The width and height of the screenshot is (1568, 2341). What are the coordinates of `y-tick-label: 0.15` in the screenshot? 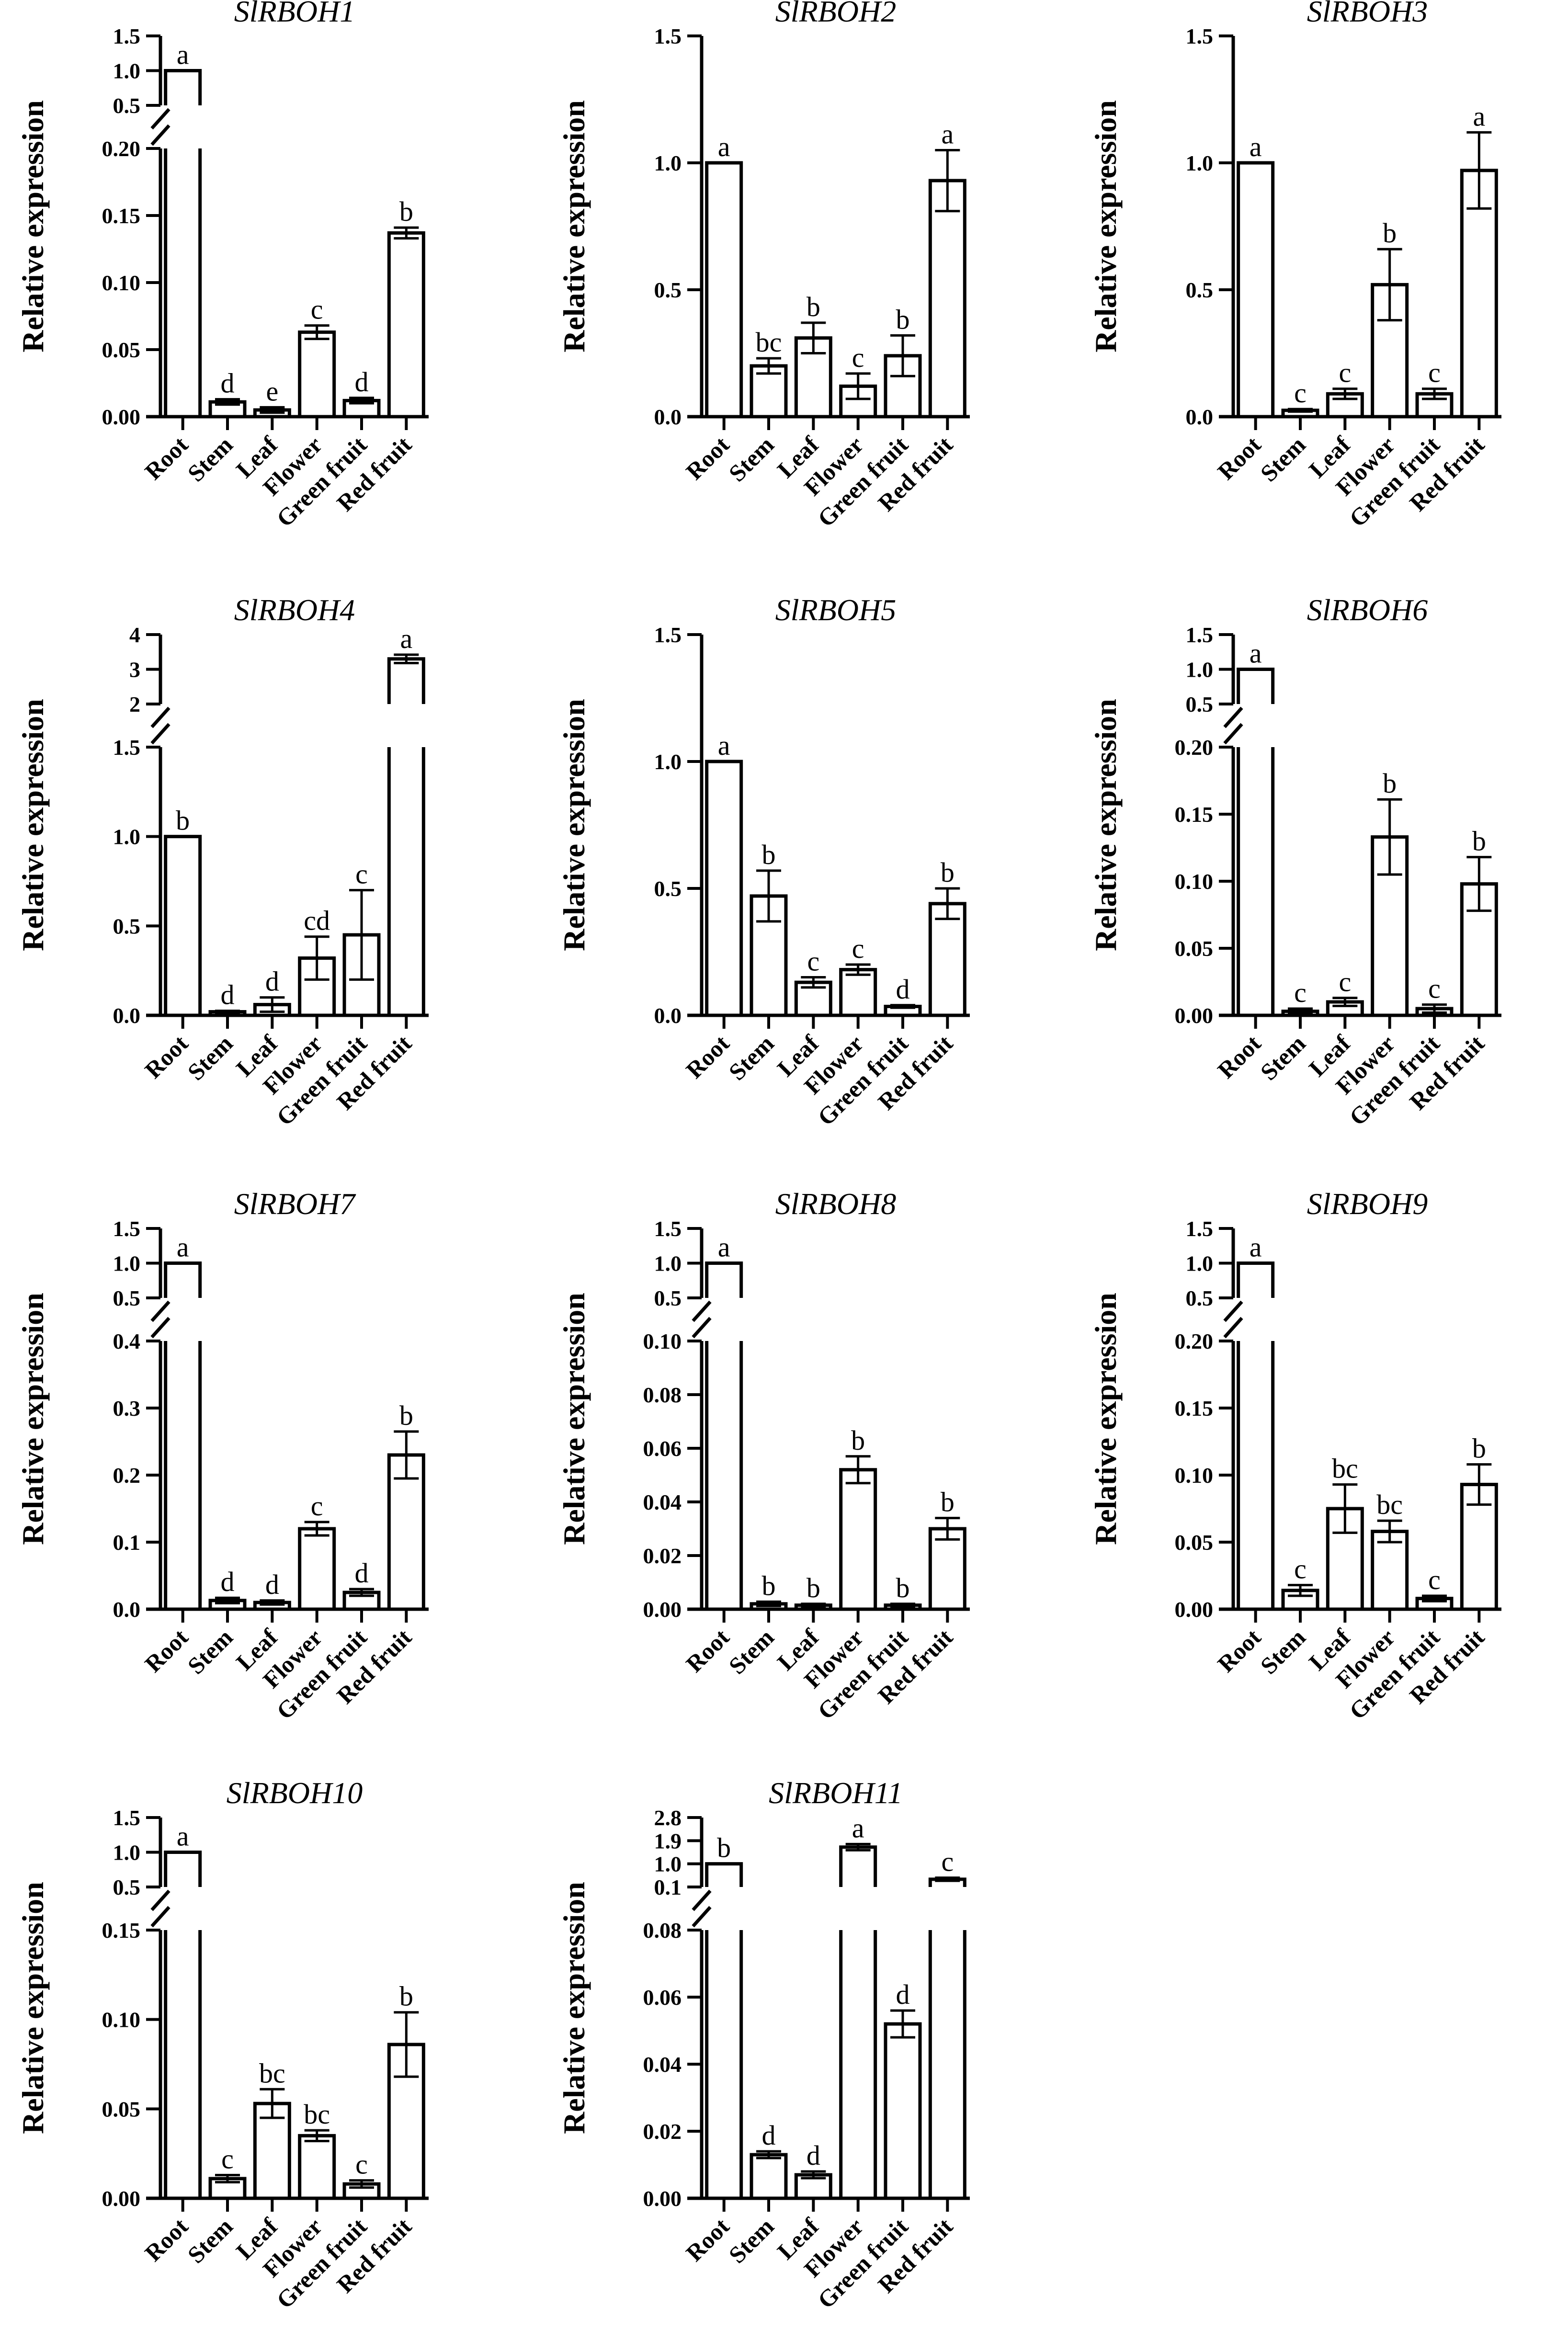 It's located at (122, 216).